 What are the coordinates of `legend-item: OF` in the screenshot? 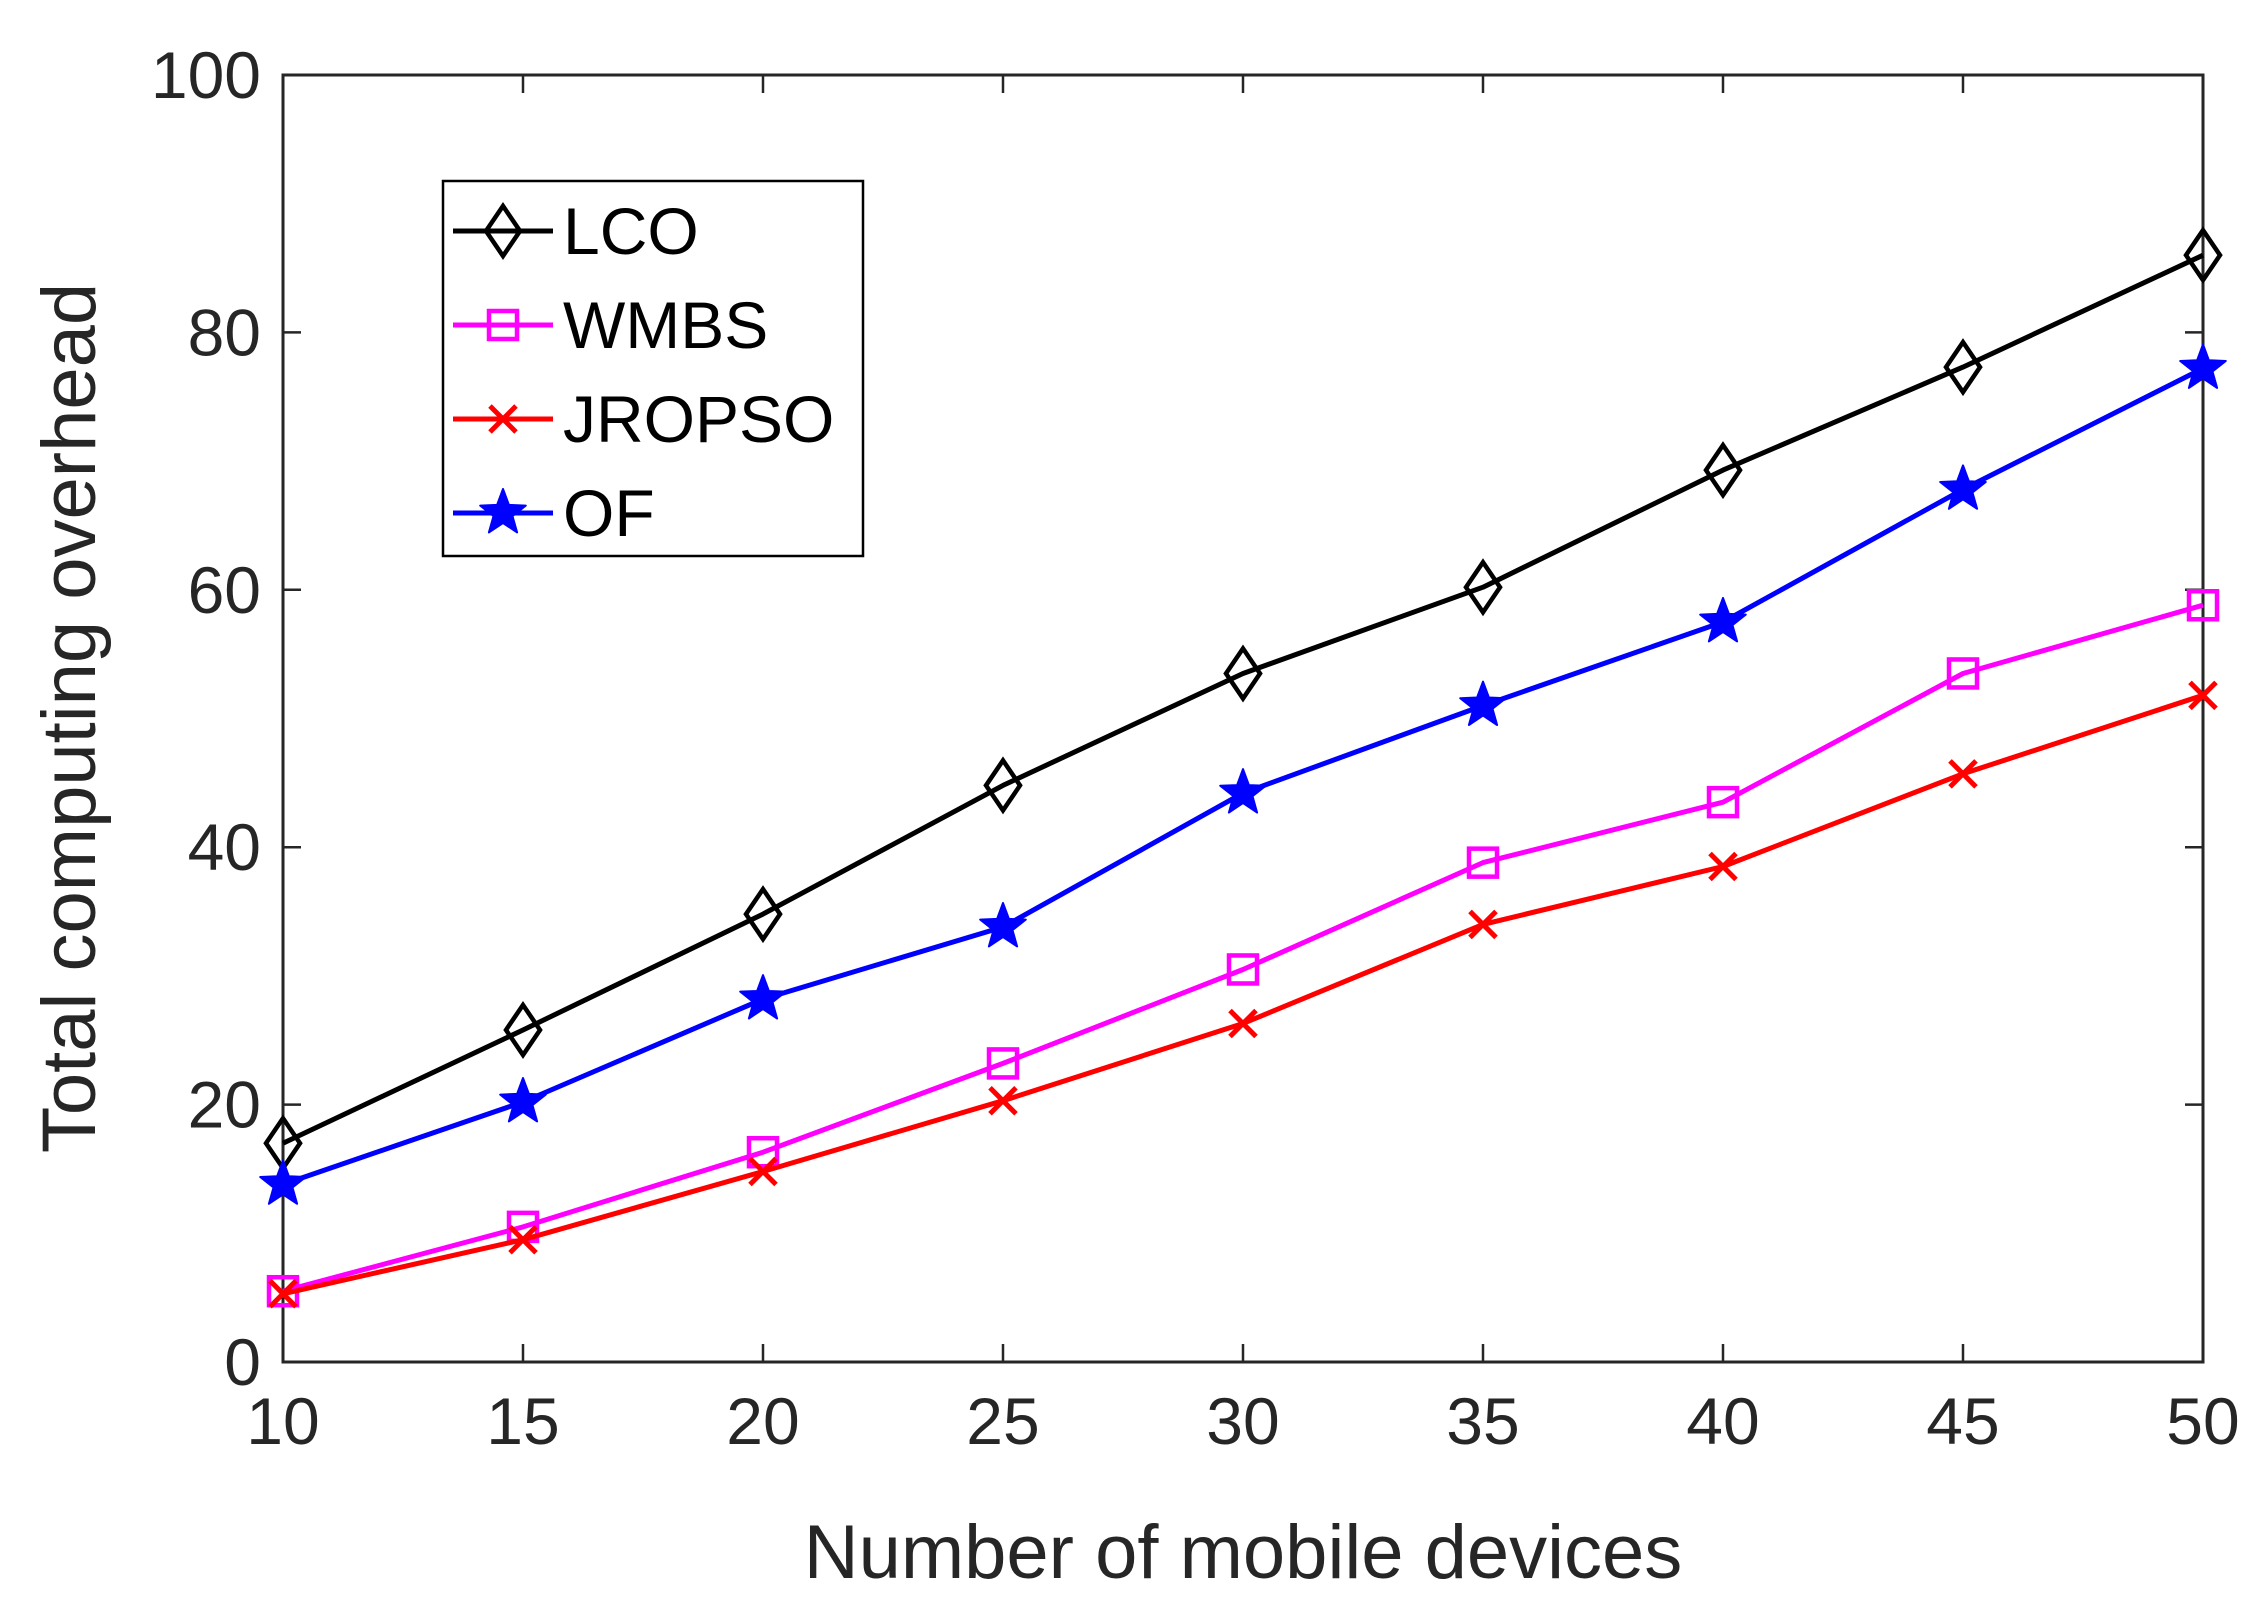 It's located at (554, 513).